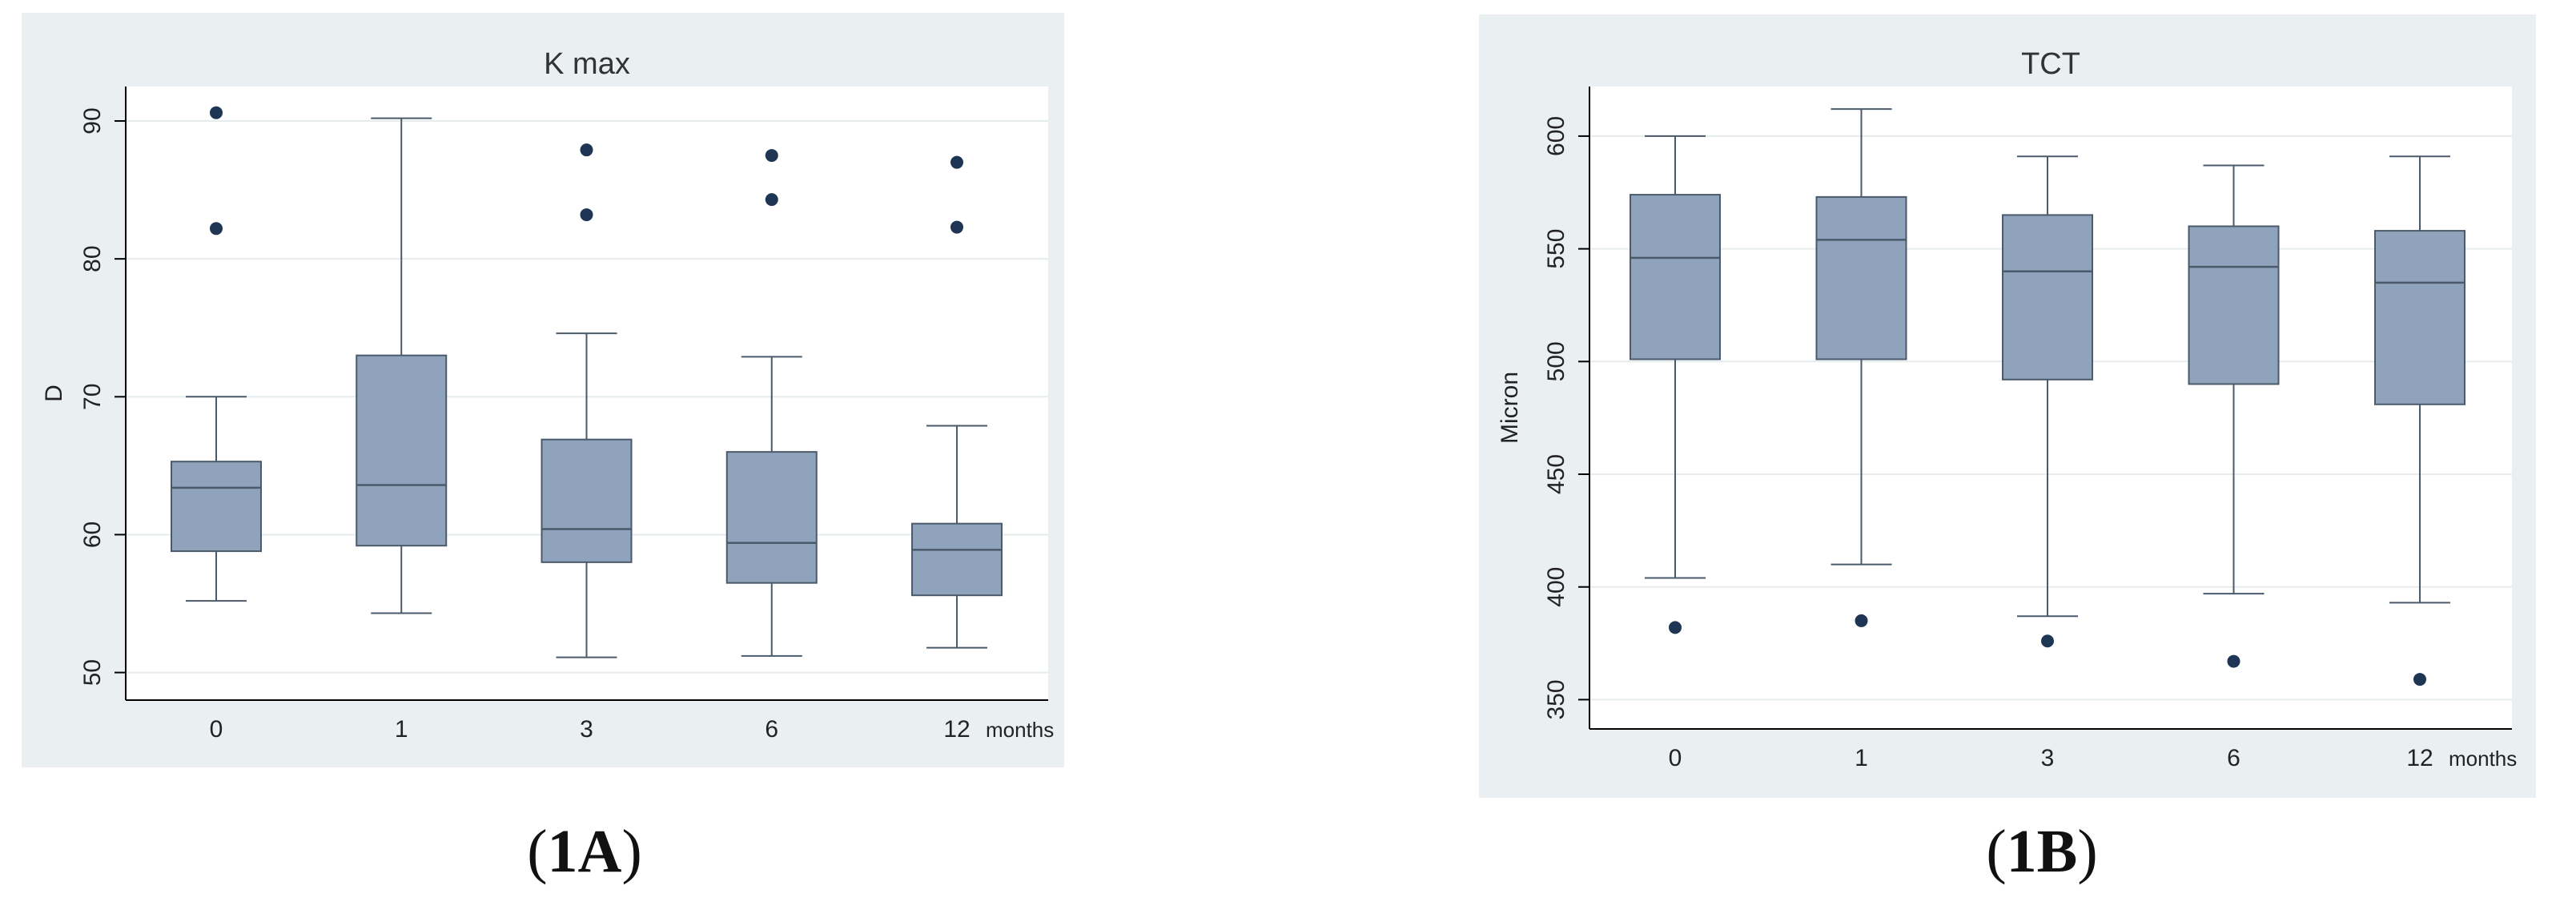  I want to click on chart-title: TCT, so click(2050, 64).